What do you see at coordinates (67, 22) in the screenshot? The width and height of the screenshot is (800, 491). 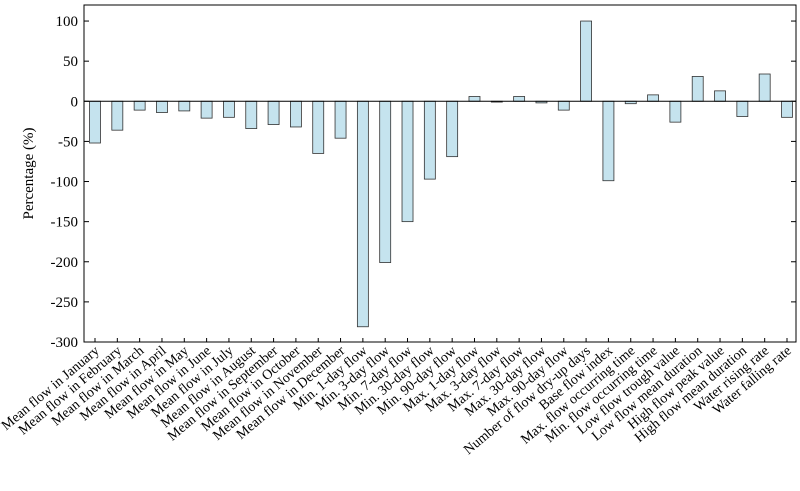 I see `y-tick-label: 100` at bounding box center [67, 22].